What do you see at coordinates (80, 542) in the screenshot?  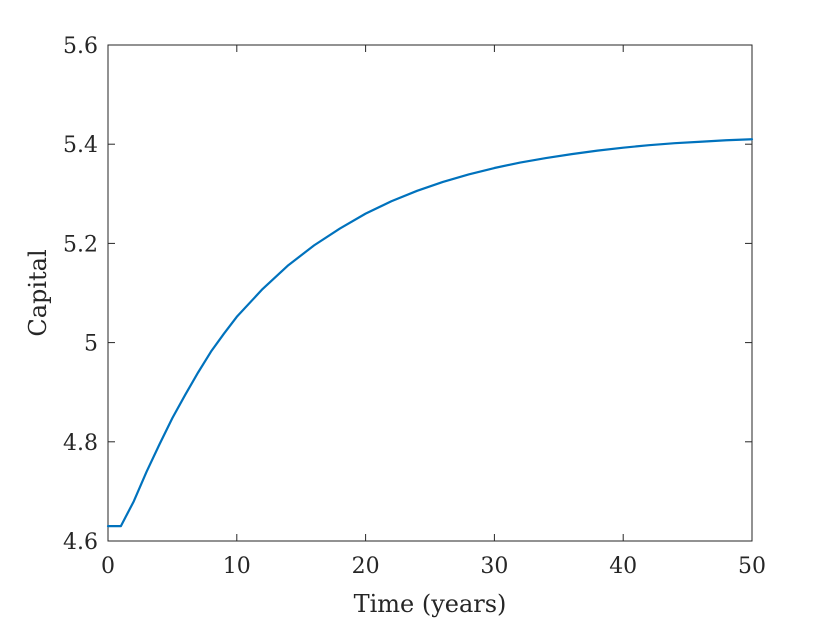 I see `y-tick-label: 4.6` at bounding box center [80, 542].